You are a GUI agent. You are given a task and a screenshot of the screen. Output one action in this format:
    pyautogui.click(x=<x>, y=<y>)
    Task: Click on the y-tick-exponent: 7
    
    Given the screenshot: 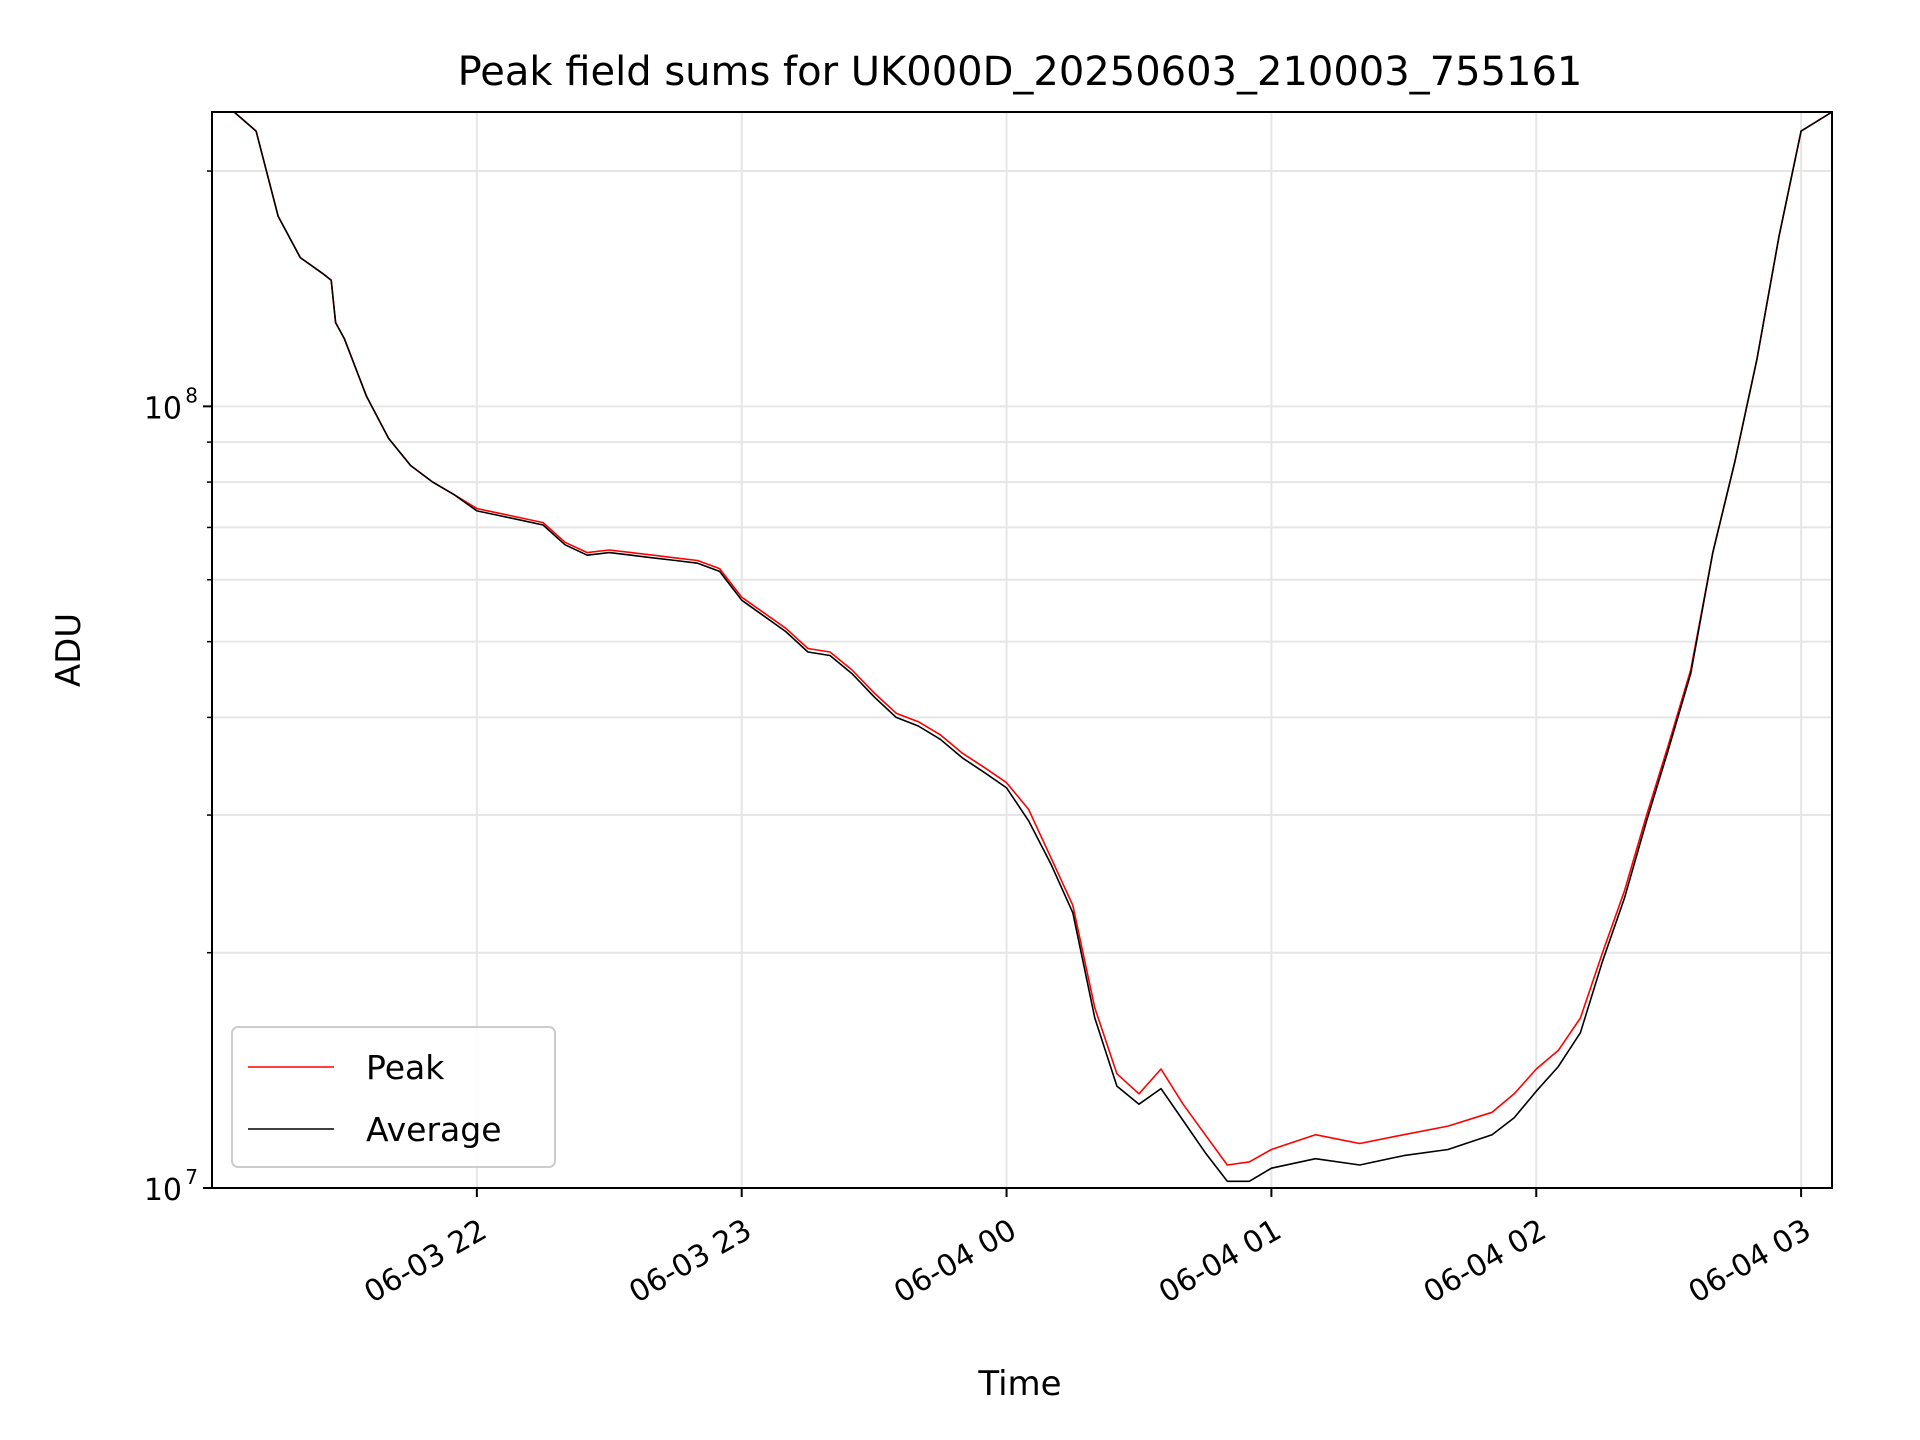 What is the action you would take?
    pyautogui.click(x=191, y=1177)
    